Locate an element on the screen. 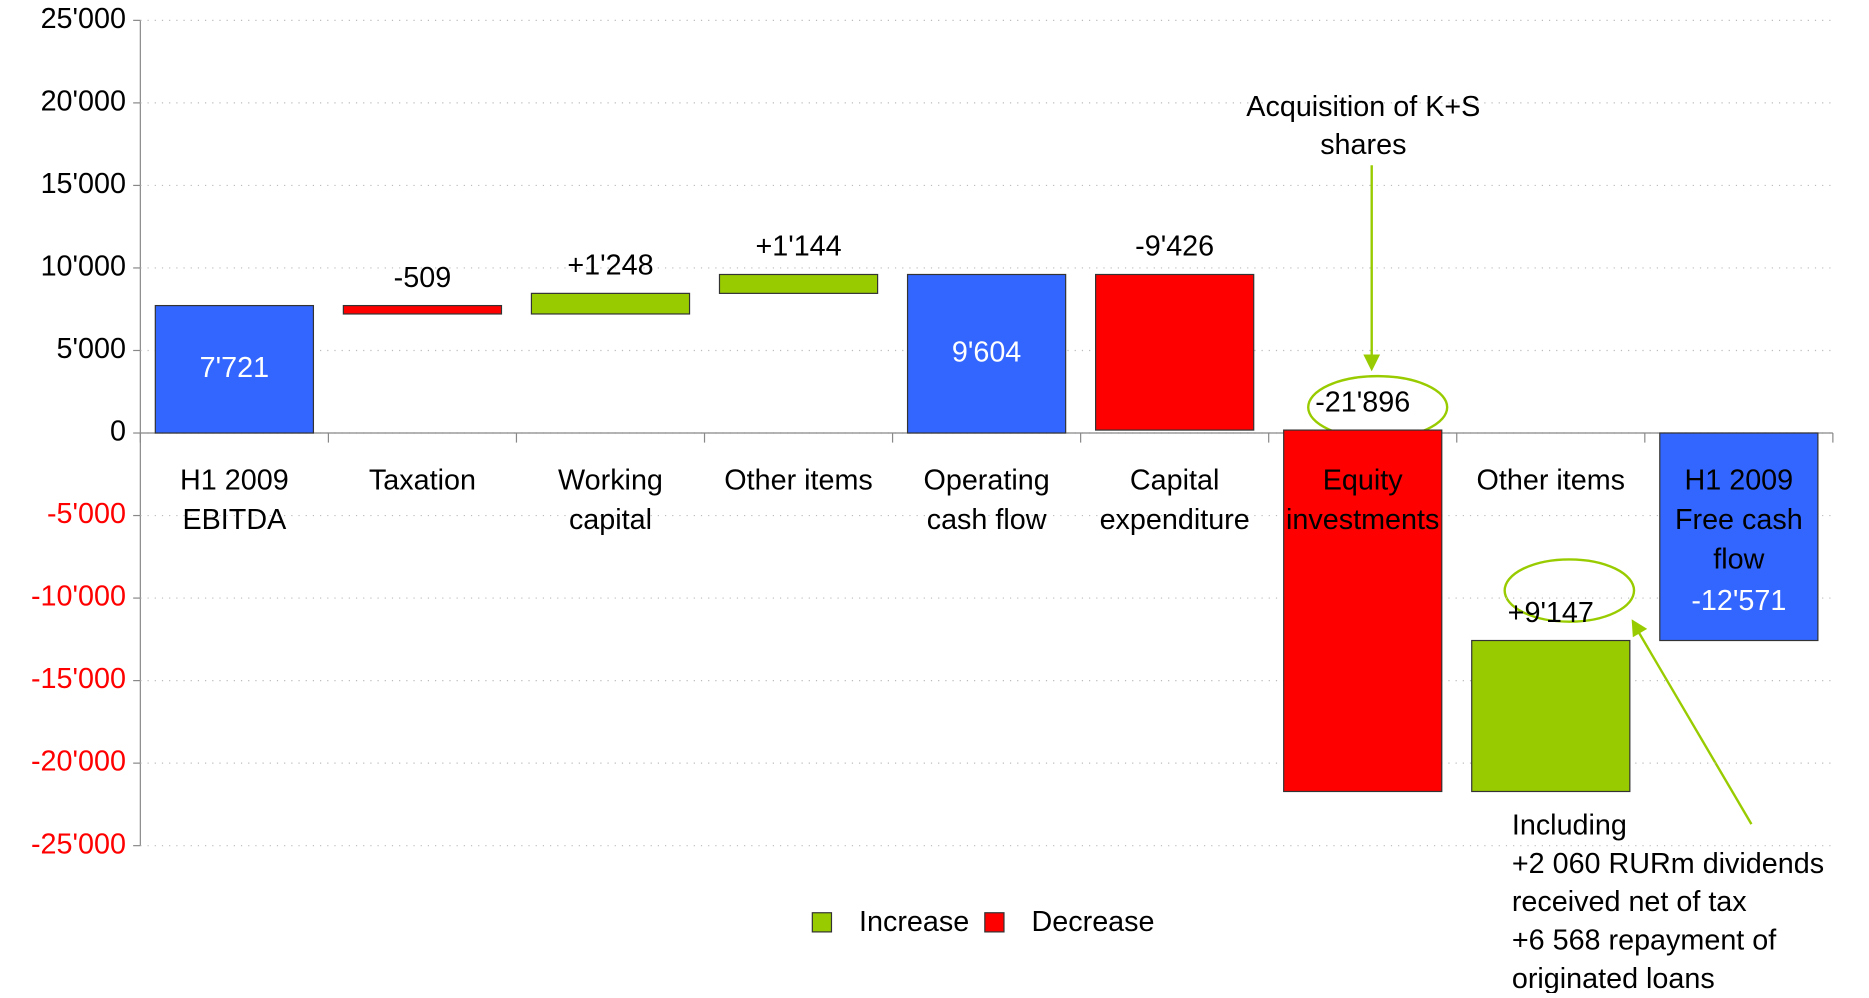  y-tick-label: -5'000 is located at coordinates (86, 514).